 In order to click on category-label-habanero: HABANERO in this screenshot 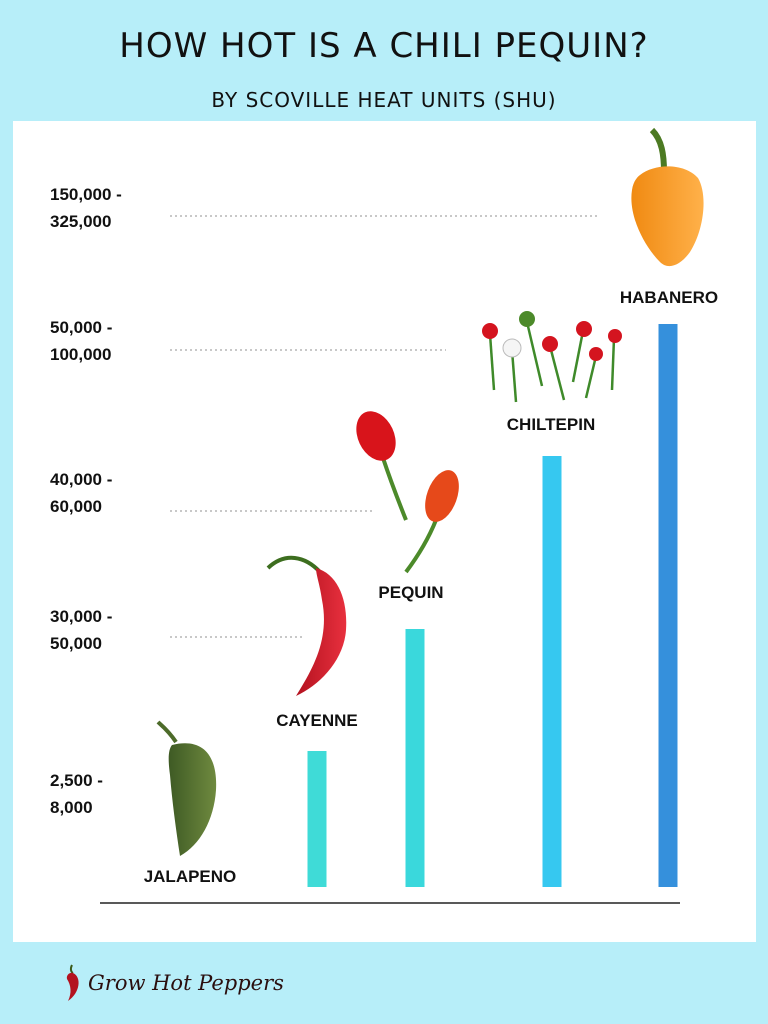, I will do `click(669, 297)`.